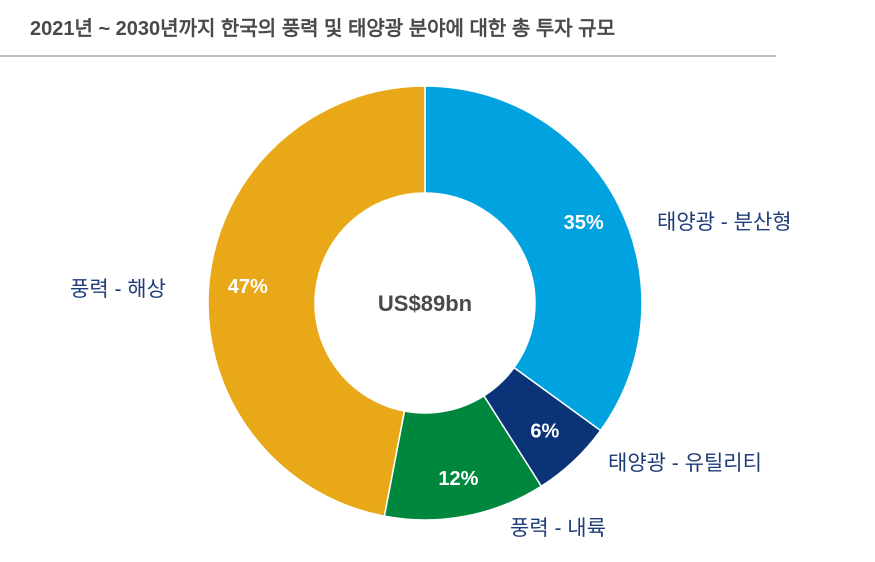 The height and width of the screenshot is (562, 875). Describe the element at coordinates (544, 432) in the screenshot. I see `data-label: 6%` at that location.